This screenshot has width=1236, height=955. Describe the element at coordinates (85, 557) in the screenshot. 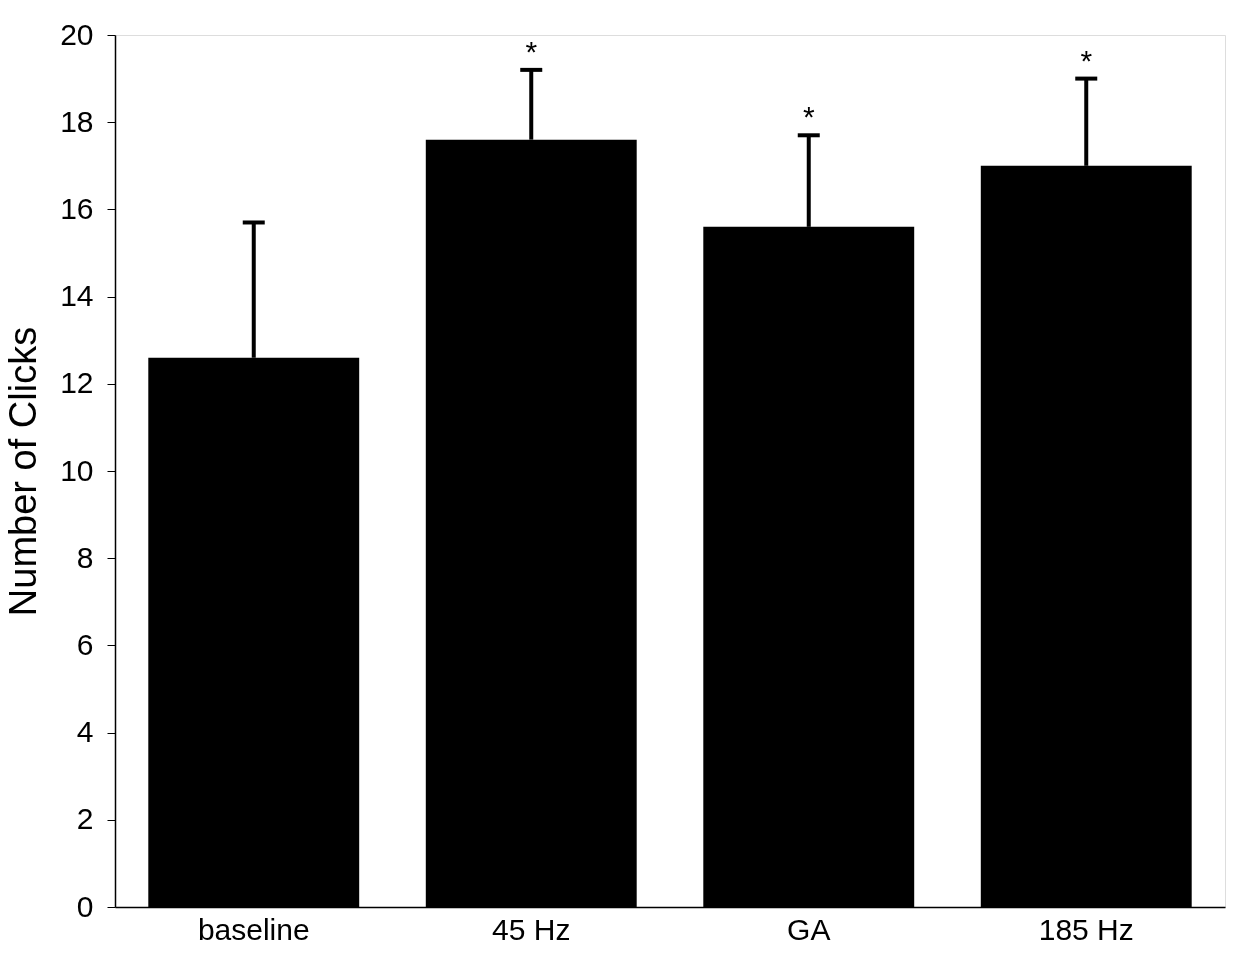

I see `y-tick-label: 8` at that location.